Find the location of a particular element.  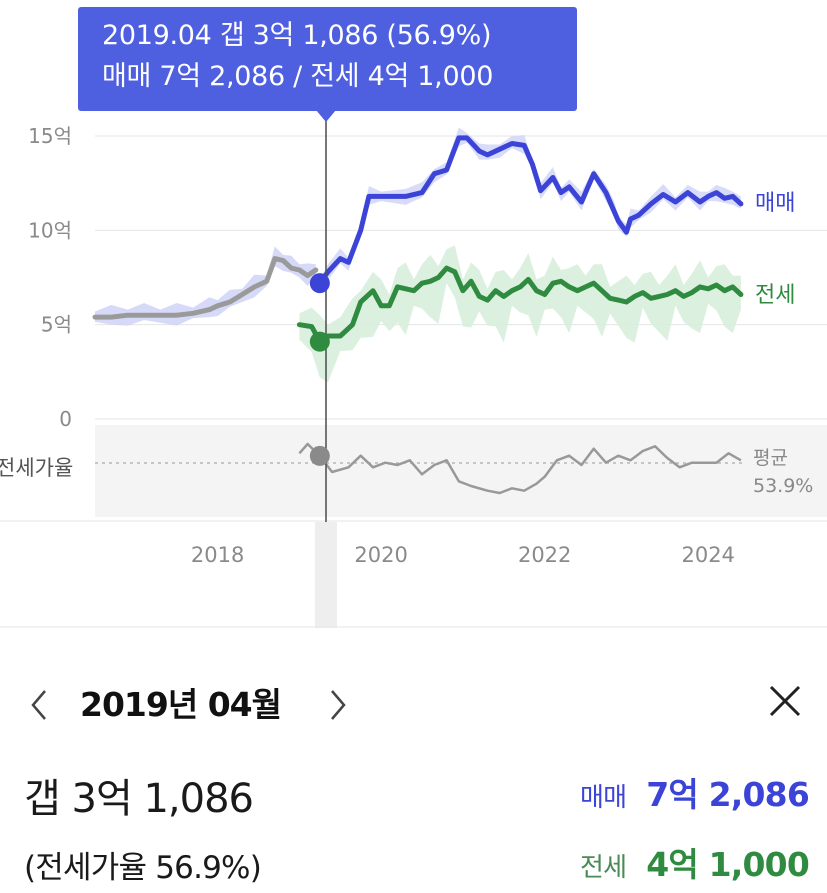

previous-month-button is located at coordinates (39, 705).